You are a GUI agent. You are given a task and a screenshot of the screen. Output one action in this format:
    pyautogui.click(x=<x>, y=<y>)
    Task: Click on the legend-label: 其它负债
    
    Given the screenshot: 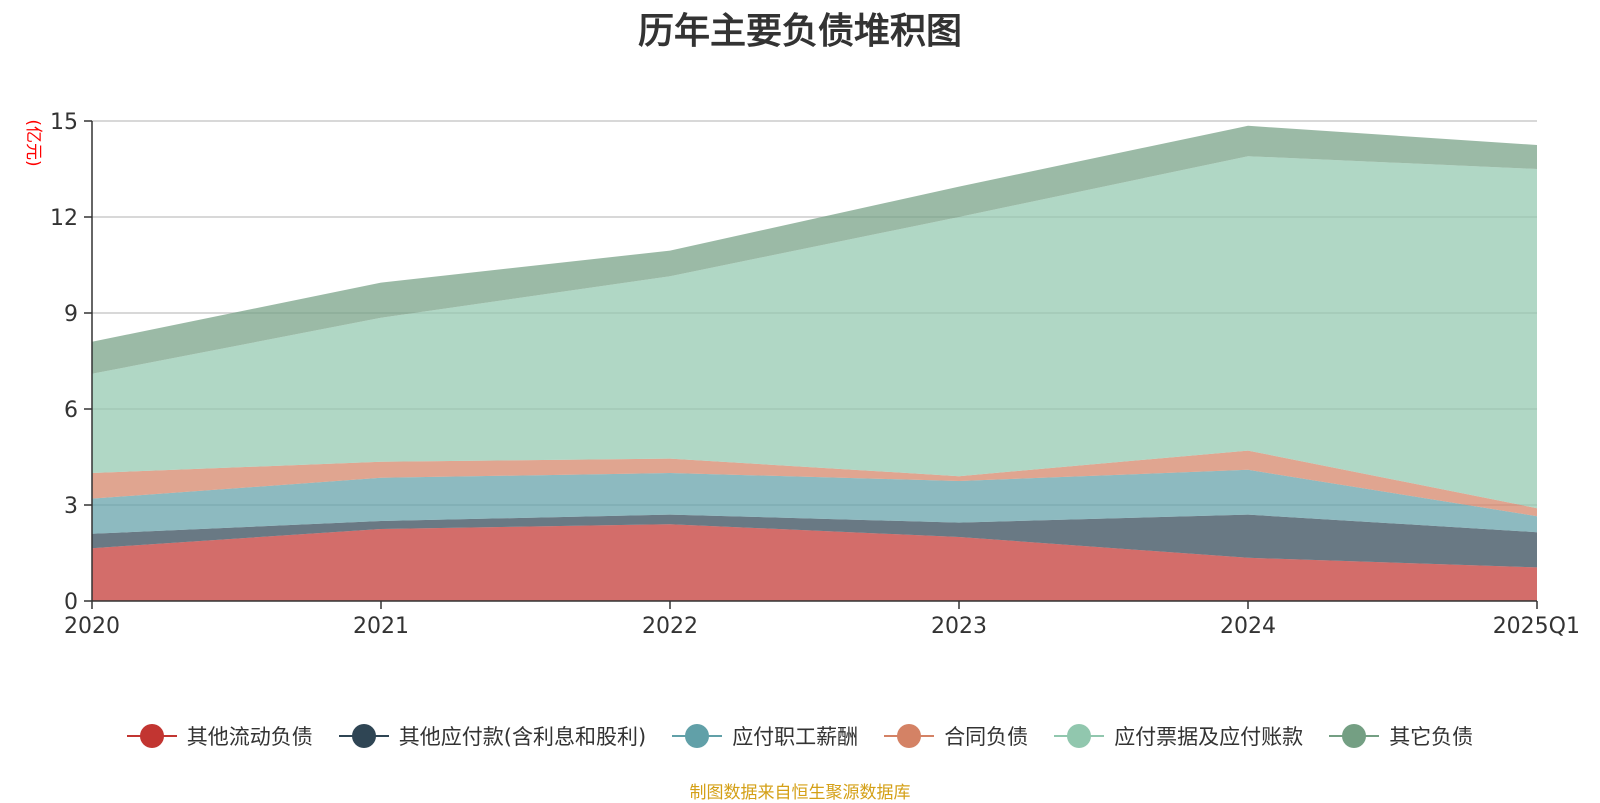 What is the action you would take?
    pyautogui.click(x=1431, y=737)
    